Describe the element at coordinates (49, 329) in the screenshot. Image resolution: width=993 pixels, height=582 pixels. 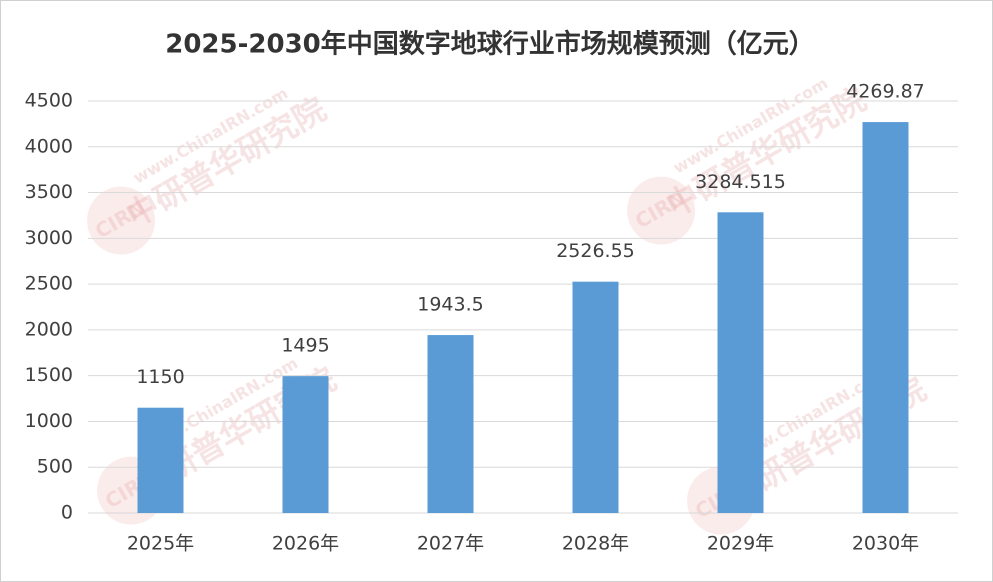
I see `y-tick-label: 2000` at that location.